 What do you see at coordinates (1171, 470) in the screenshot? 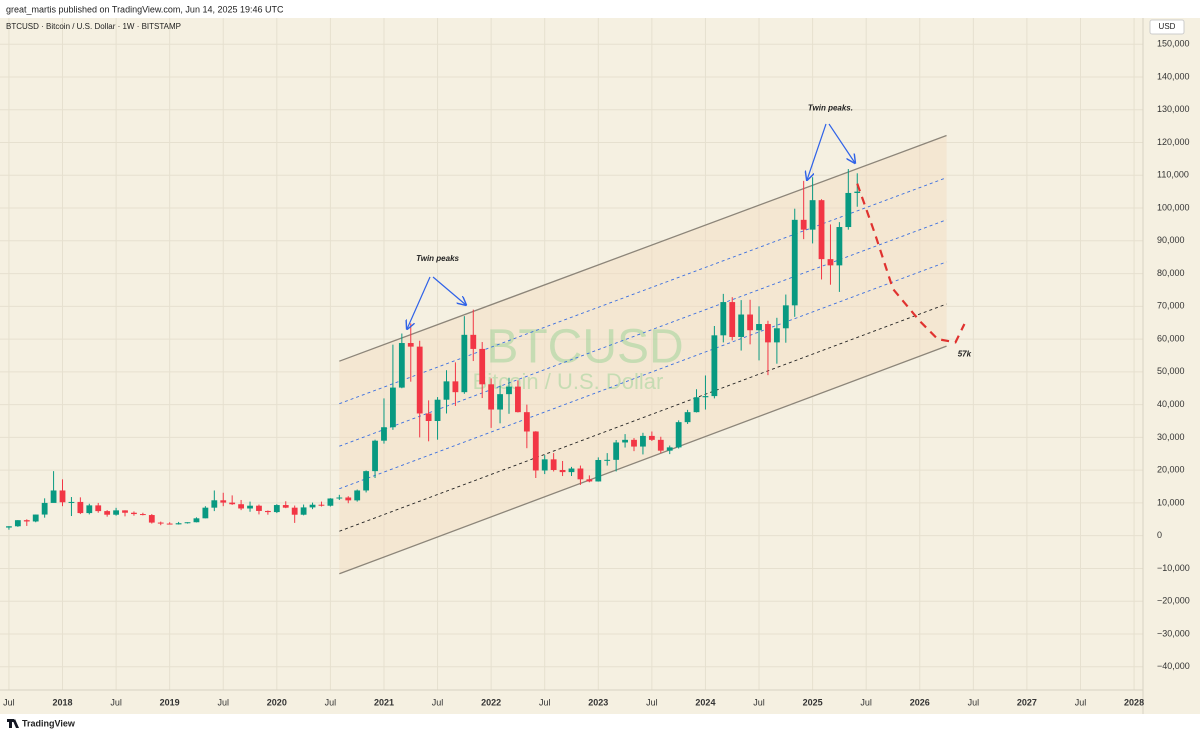
I see `y-tick-label: 20,000` at bounding box center [1171, 470].